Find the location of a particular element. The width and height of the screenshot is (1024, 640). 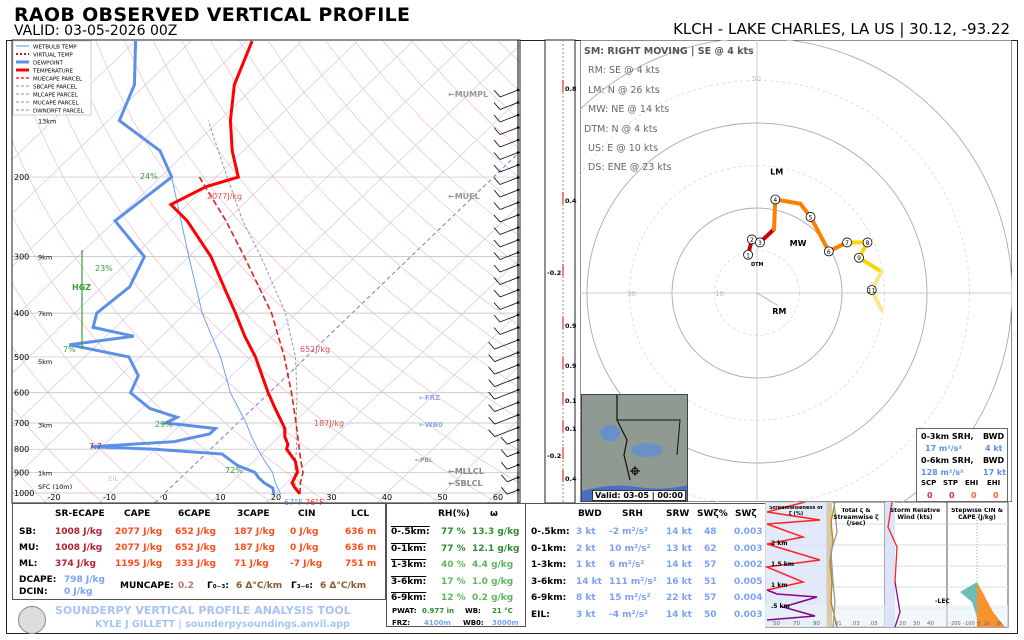

muncape-value: 0.2 is located at coordinates (186, 586).